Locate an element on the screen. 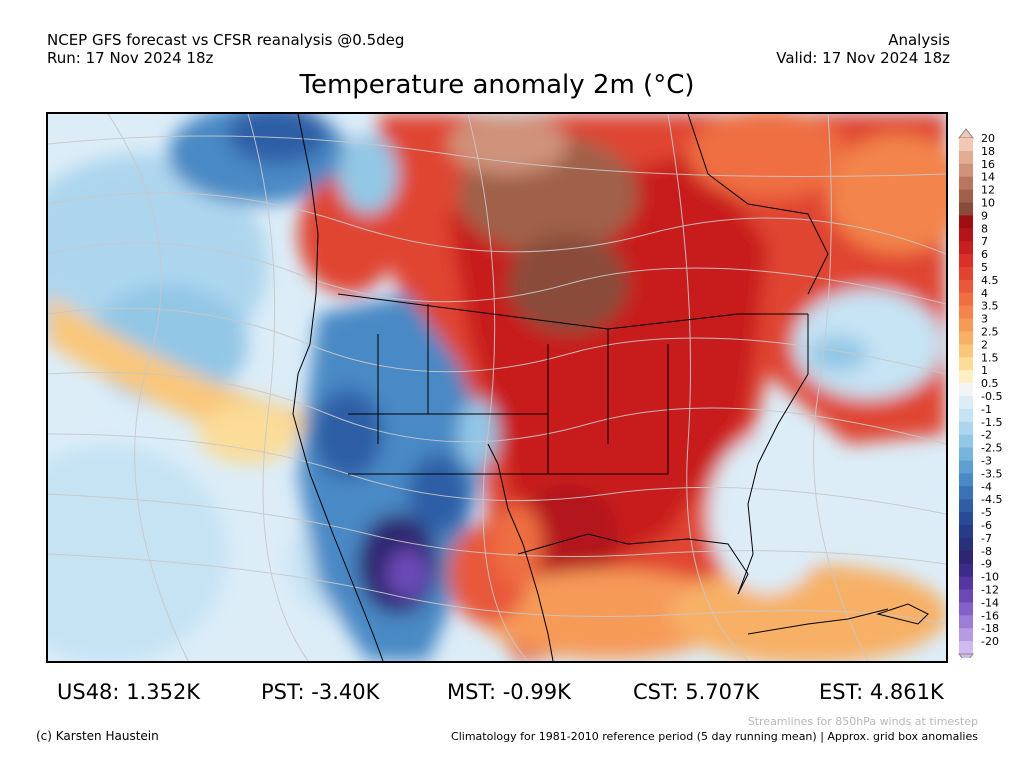 The width and height of the screenshot is (1024, 768). colorbar-label: -8 is located at coordinates (986, 551).